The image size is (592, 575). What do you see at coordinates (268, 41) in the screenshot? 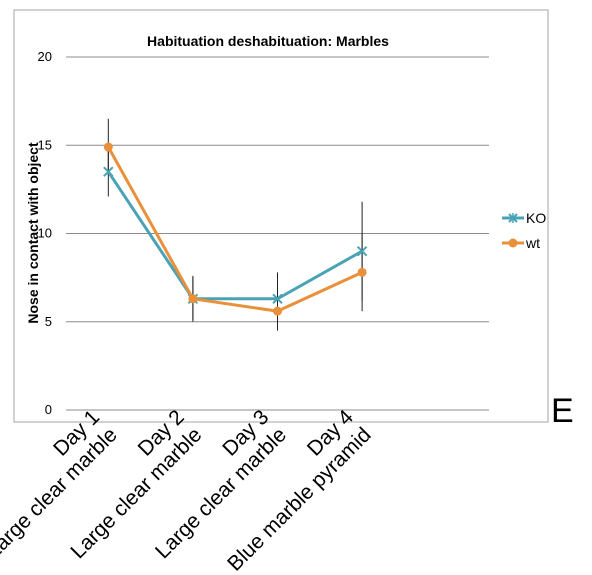
I see `chart-title: Habituation deshabituation: Marbles` at bounding box center [268, 41].